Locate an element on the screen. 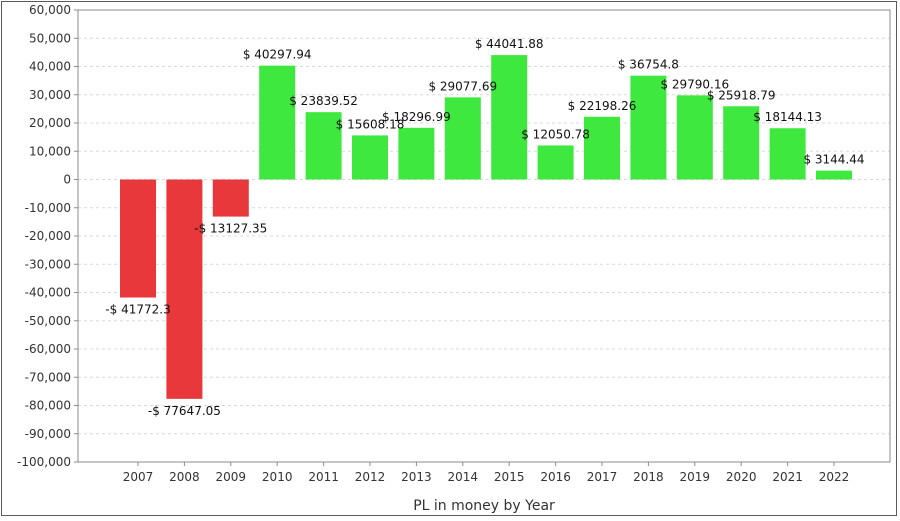 Image resolution: width=900 pixels, height=521 pixels. y-tick-label: -100,000 is located at coordinates (44, 462).